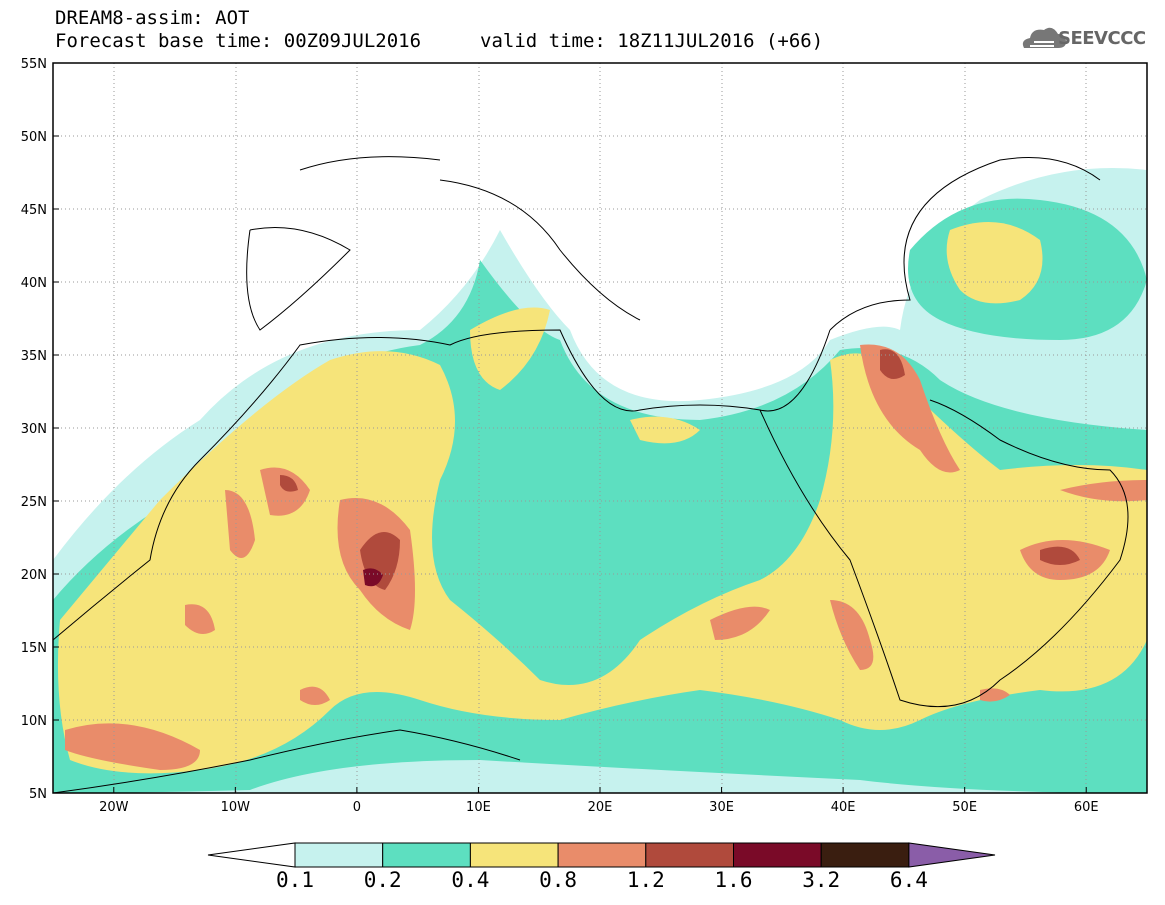  Describe the element at coordinates (645, 880) in the screenshot. I see `colorbar-level-label: 1.2` at that location.